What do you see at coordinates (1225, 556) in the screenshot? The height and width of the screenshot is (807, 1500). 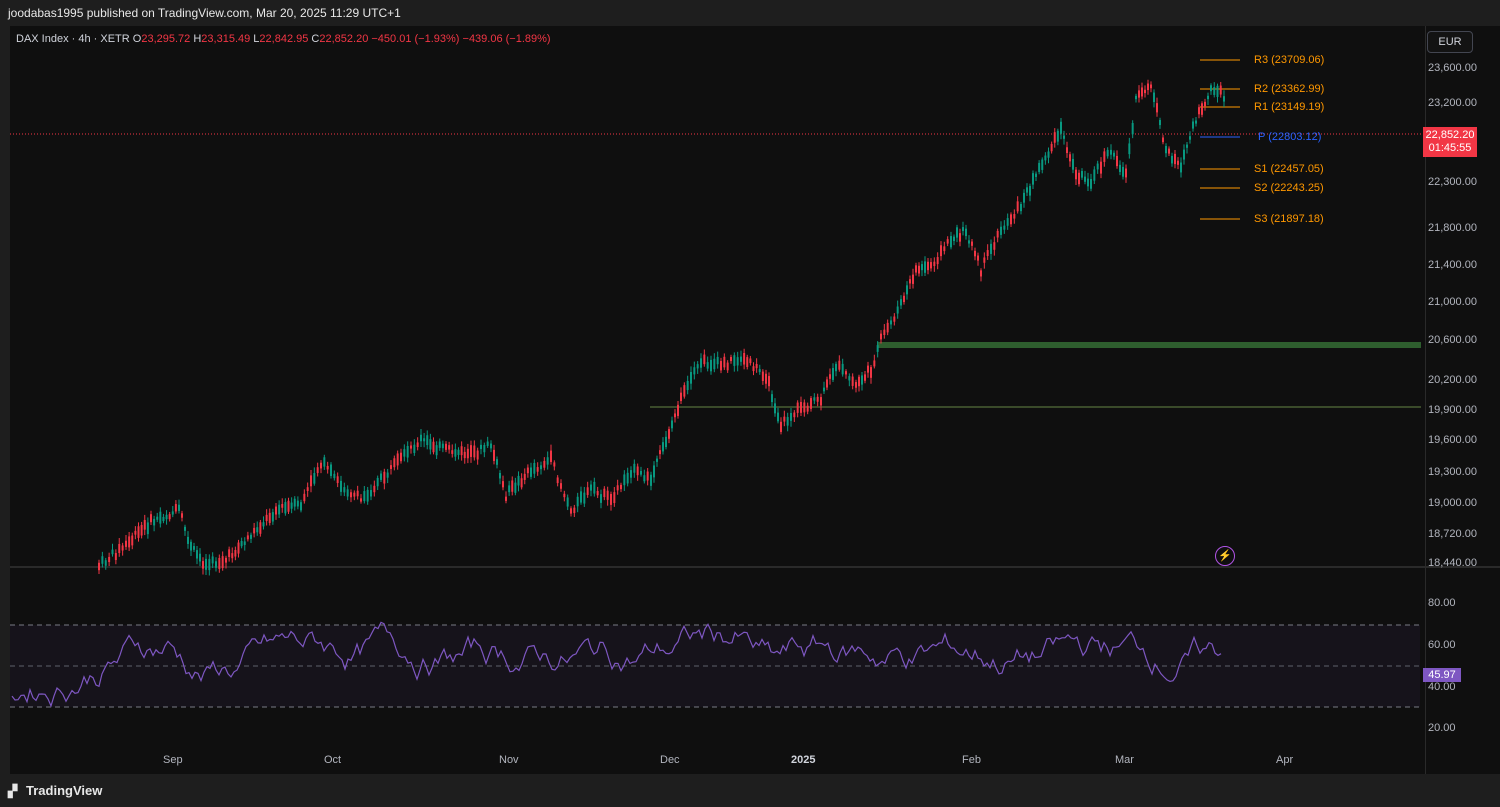 I see `lightning-alert-icon: ⚡` at bounding box center [1225, 556].